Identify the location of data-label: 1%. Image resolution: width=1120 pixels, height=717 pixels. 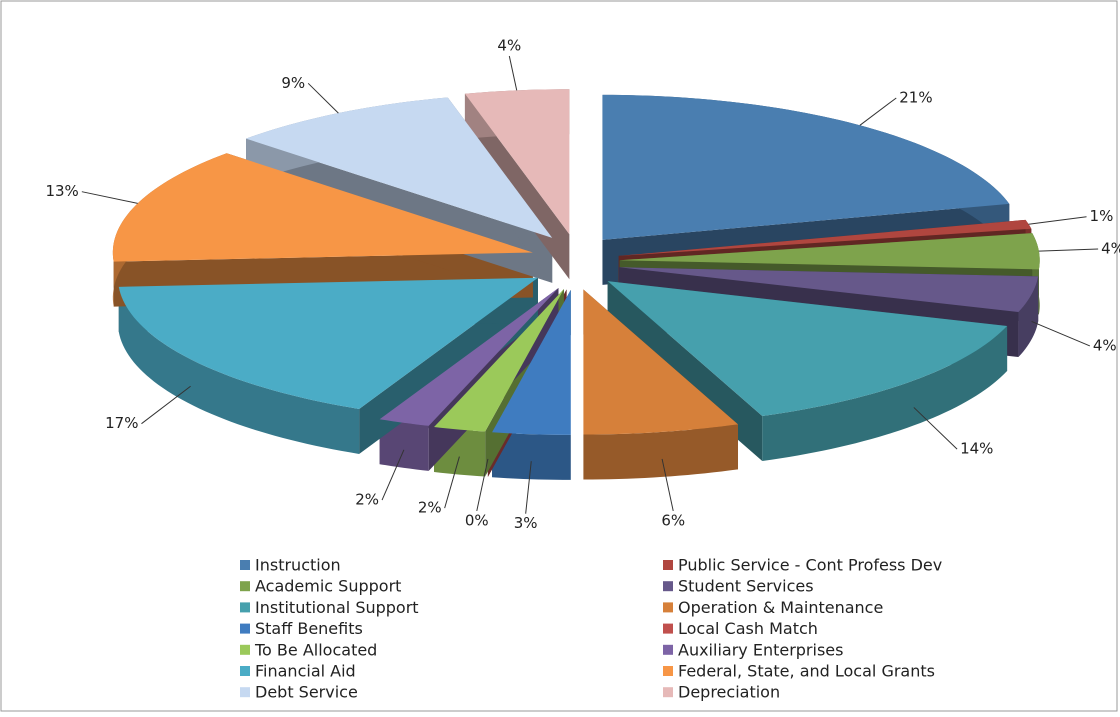
(1102, 216).